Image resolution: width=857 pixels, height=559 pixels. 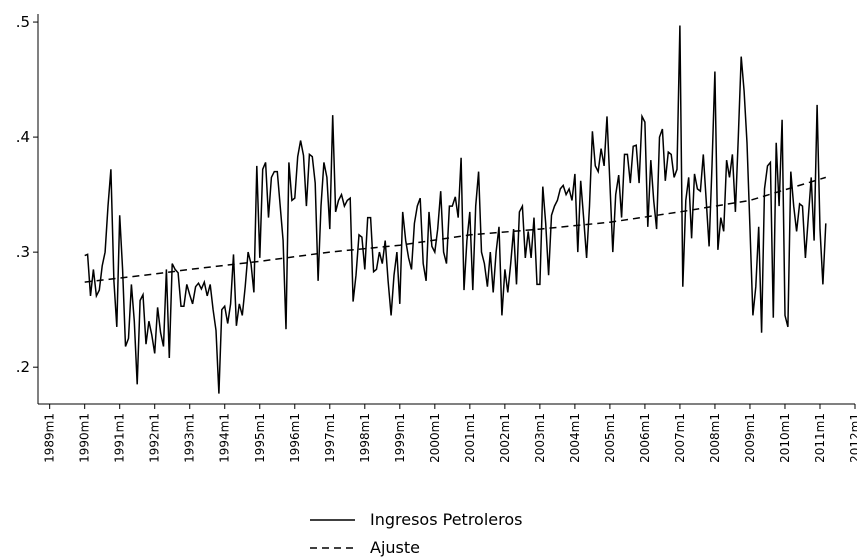 I want to click on x-tick-label: 2001m1, so click(x=470, y=438).